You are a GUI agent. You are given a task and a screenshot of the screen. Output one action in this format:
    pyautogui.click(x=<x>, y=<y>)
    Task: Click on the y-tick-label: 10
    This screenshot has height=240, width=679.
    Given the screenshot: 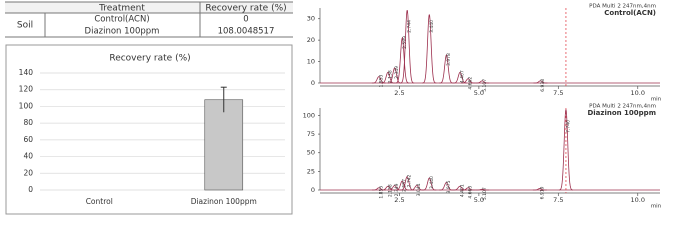 What is the action you would take?
    pyautogui.click(x=311, y=62)
    